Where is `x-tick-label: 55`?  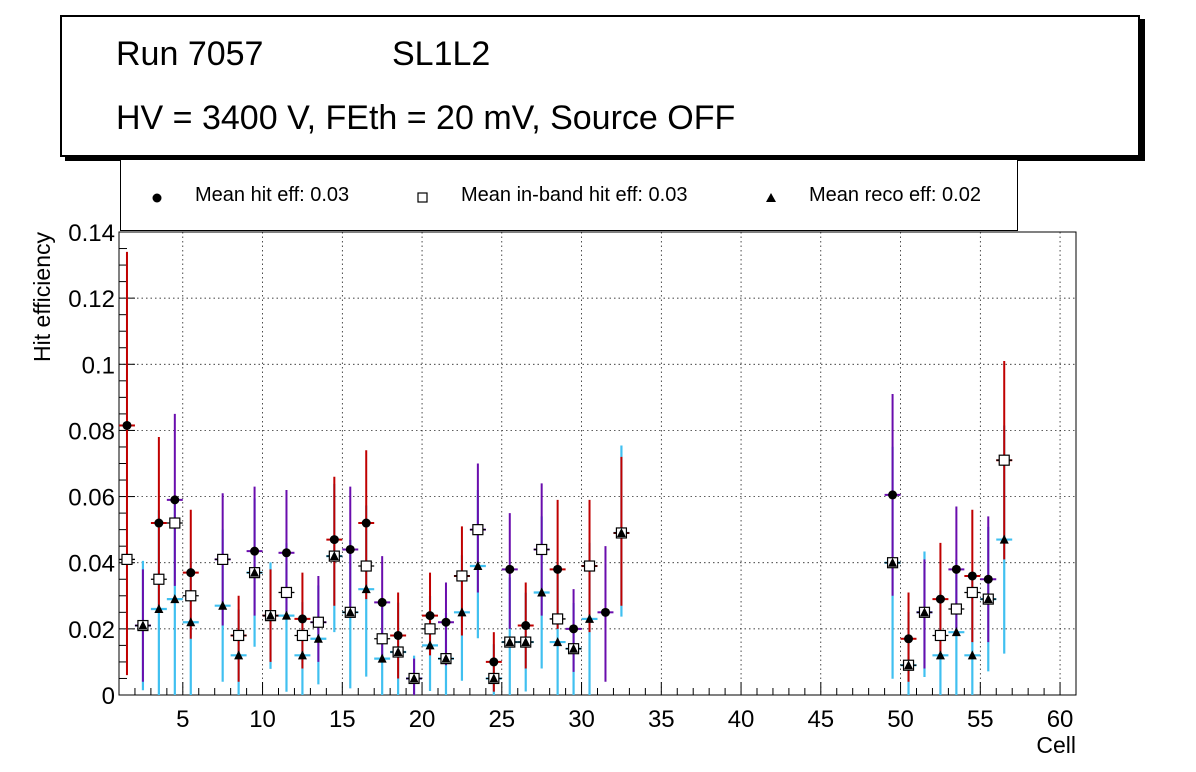 x-tick-label: 55 is located at coordinates (980, 719).